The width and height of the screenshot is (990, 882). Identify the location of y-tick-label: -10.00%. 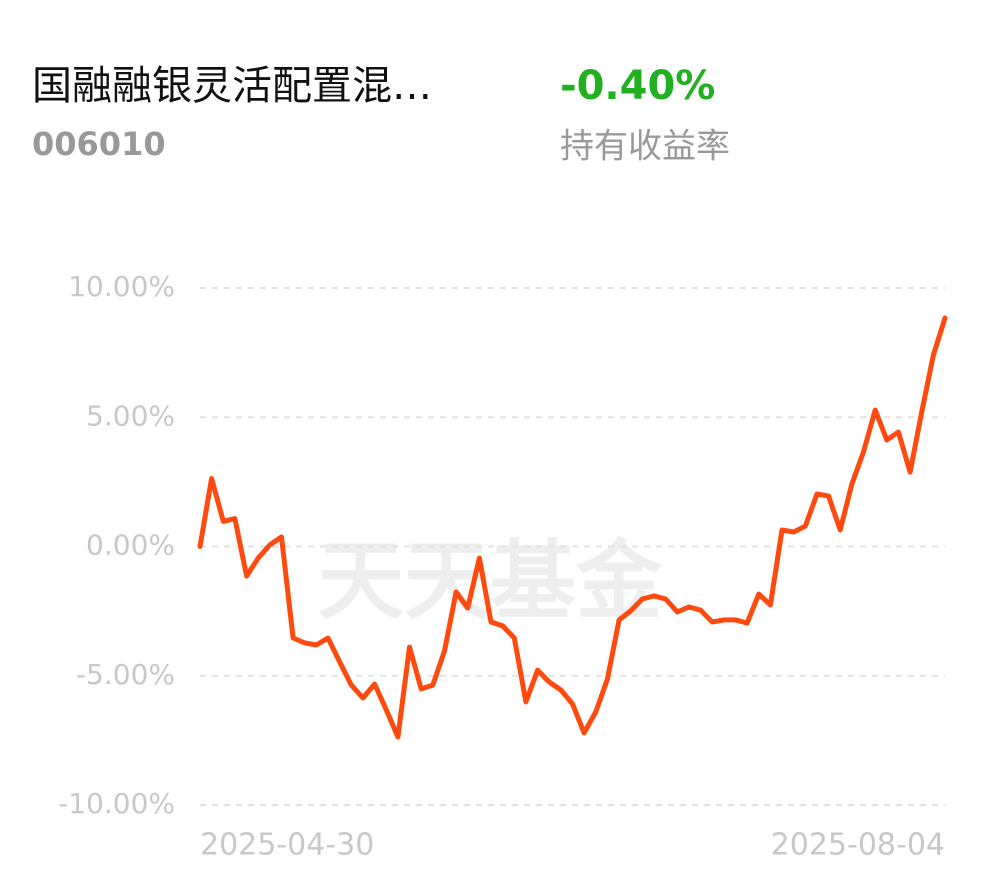
(116, 803).